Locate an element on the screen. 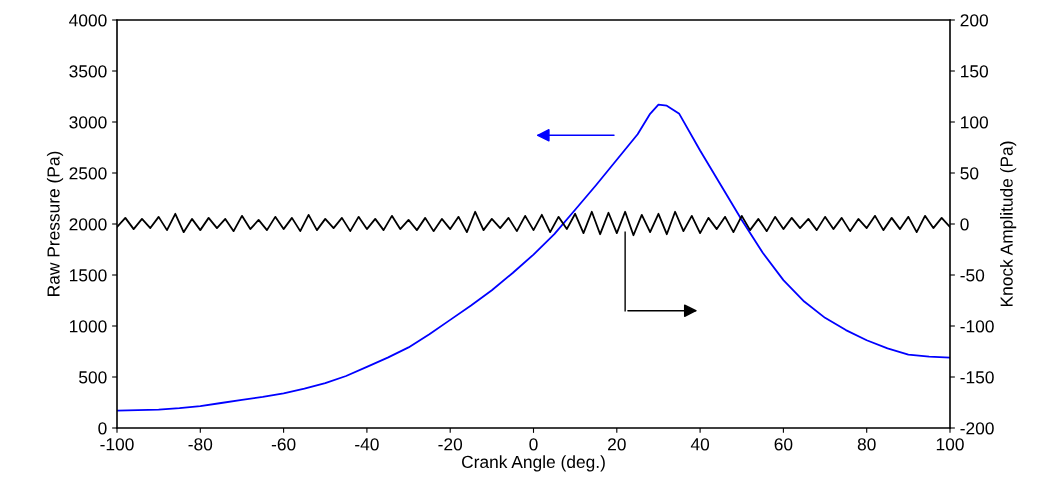  y-tick-label: 1000 is located at coordinates (88, 326).